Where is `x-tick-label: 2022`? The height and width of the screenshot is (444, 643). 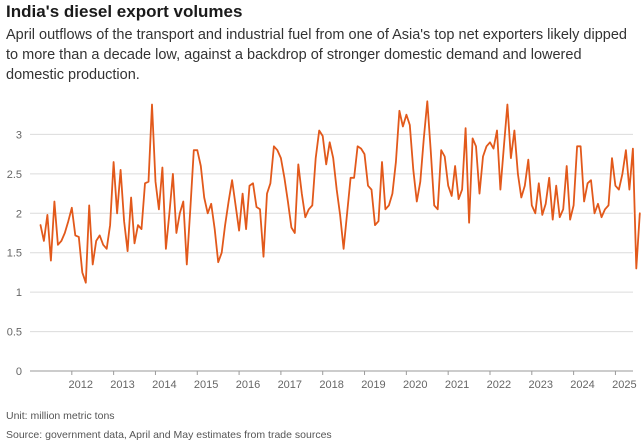
x-tick-label: 2022 is located at coordinates (499, 385).